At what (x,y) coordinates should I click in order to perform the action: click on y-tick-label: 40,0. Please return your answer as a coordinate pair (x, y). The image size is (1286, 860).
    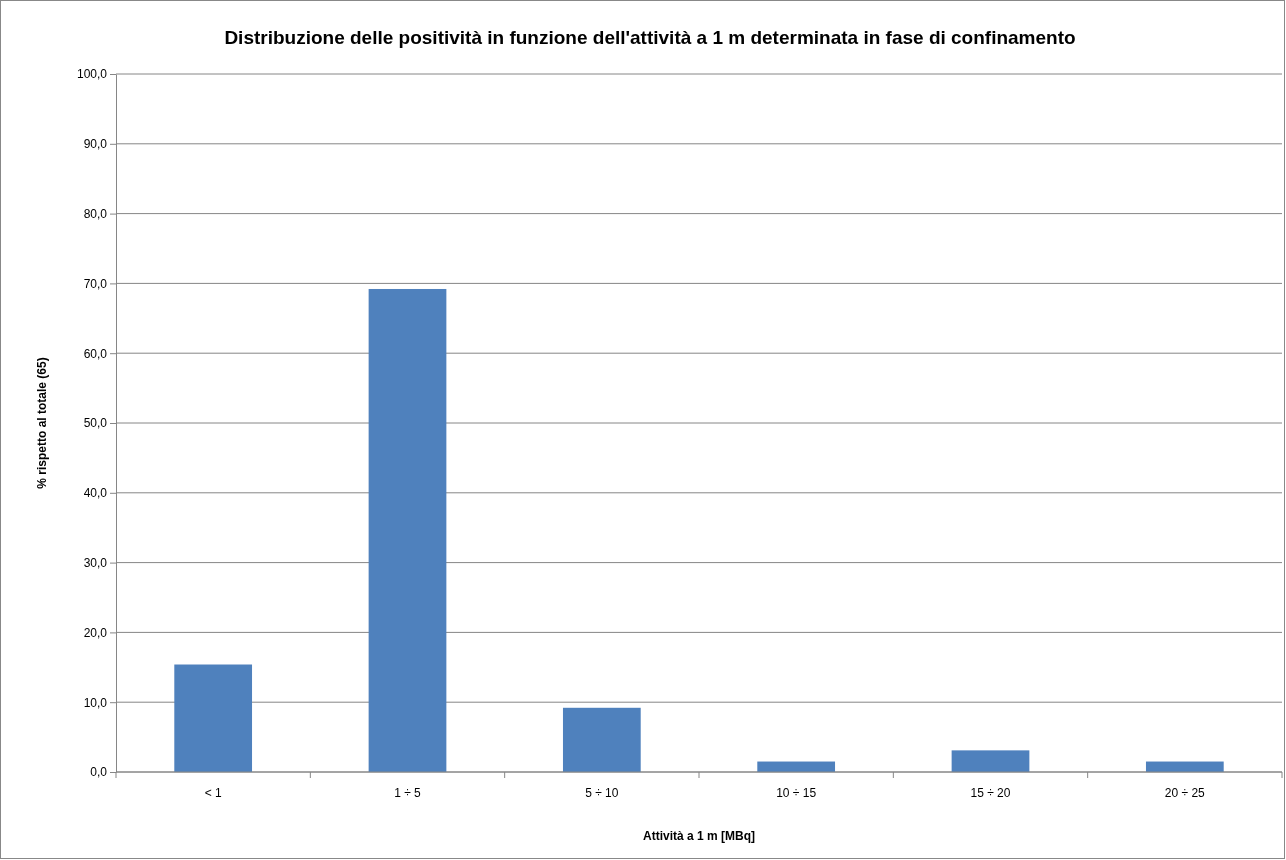
    Looking at the image, I should click on (95, 493).